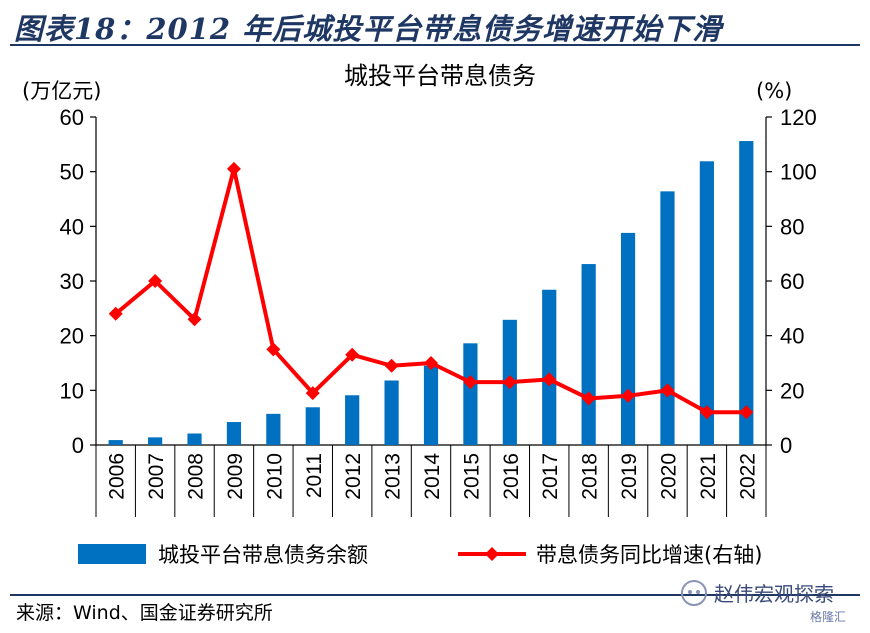 This screenshot has width=870, height=633. What do you see at coordinates (747, 476) in the screenshot?
I see `x-tick-label: 2022` at bounding box center [747, 476].